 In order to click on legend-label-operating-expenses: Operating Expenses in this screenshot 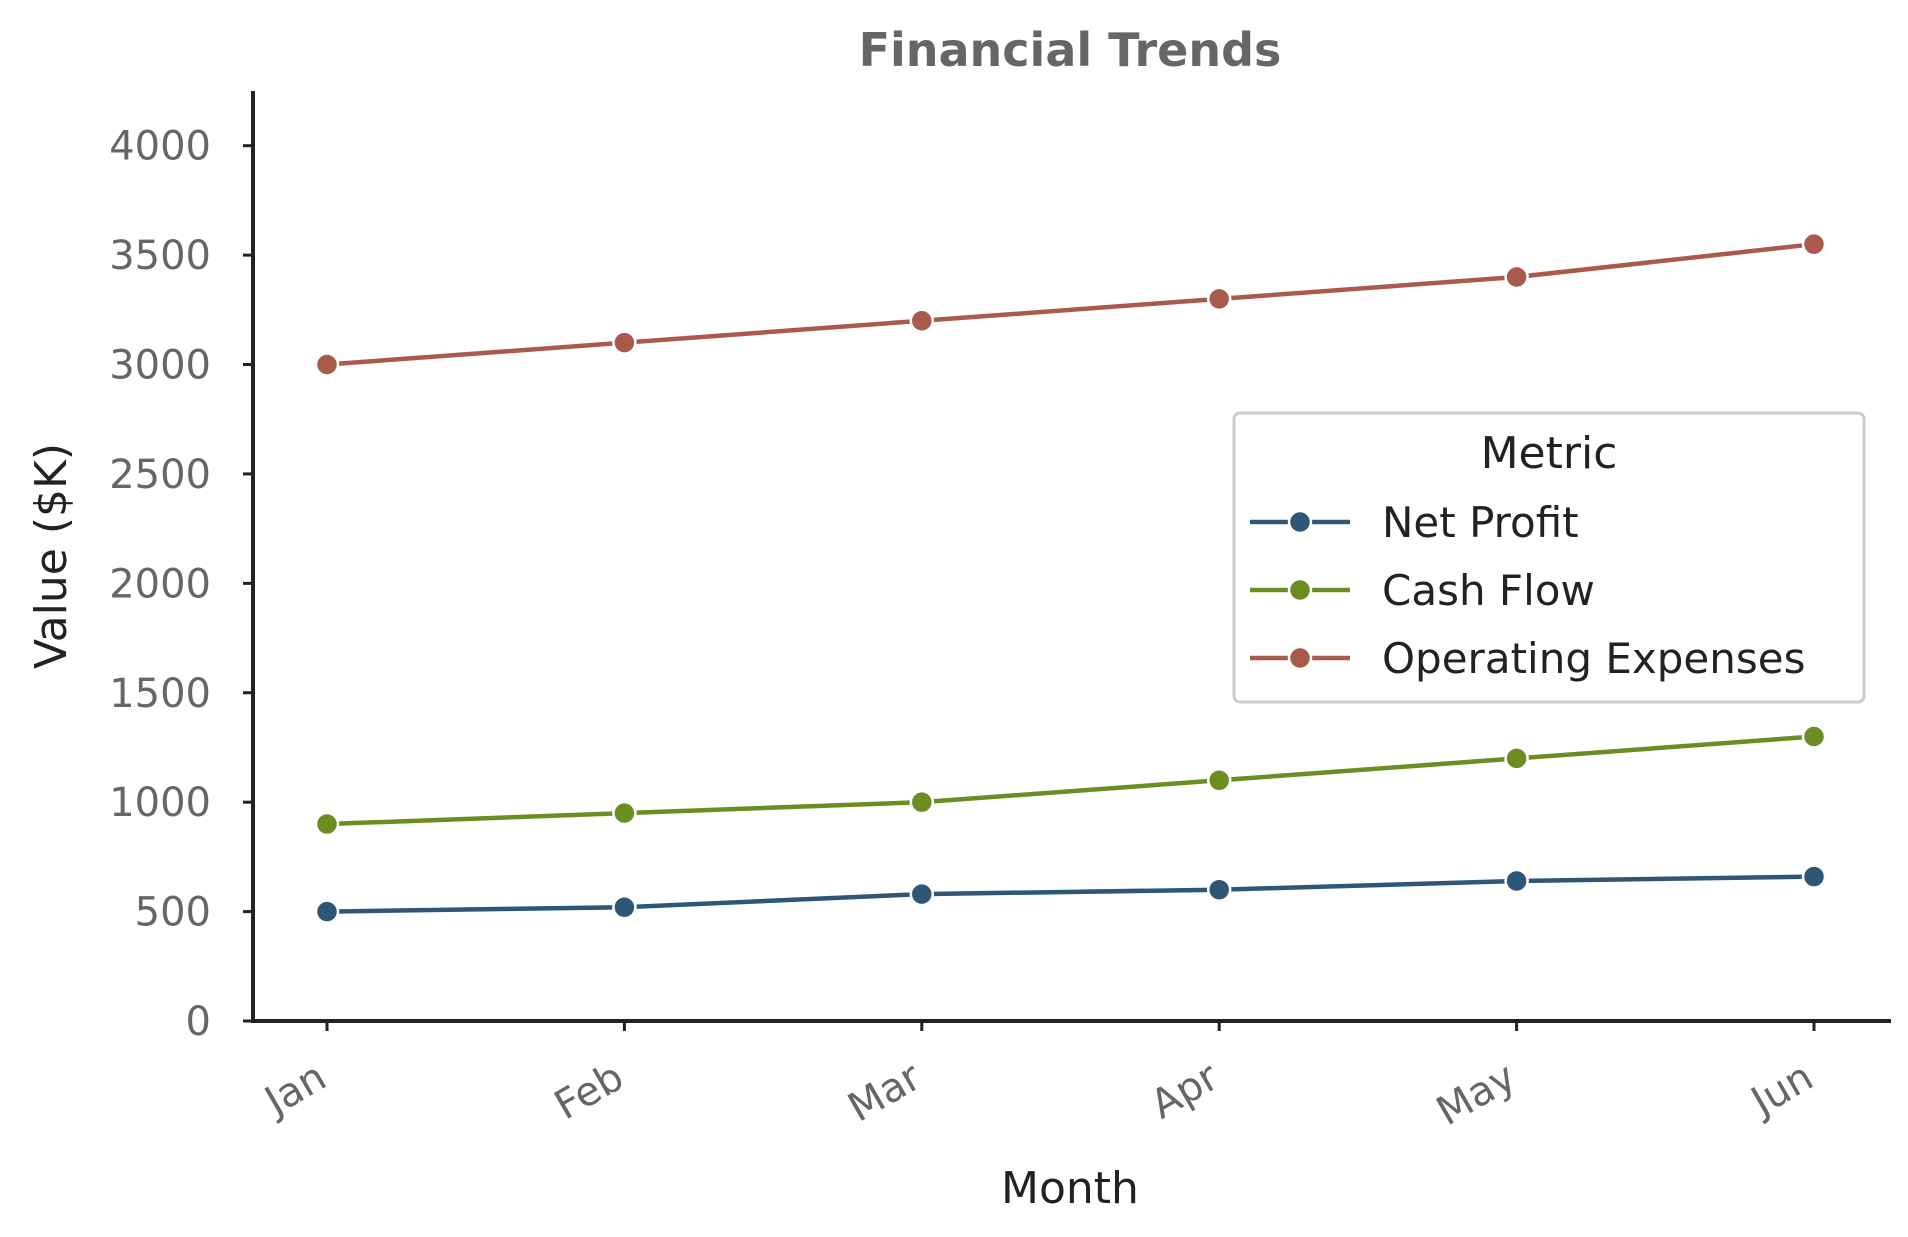, I will do `click(1593, 658)`.